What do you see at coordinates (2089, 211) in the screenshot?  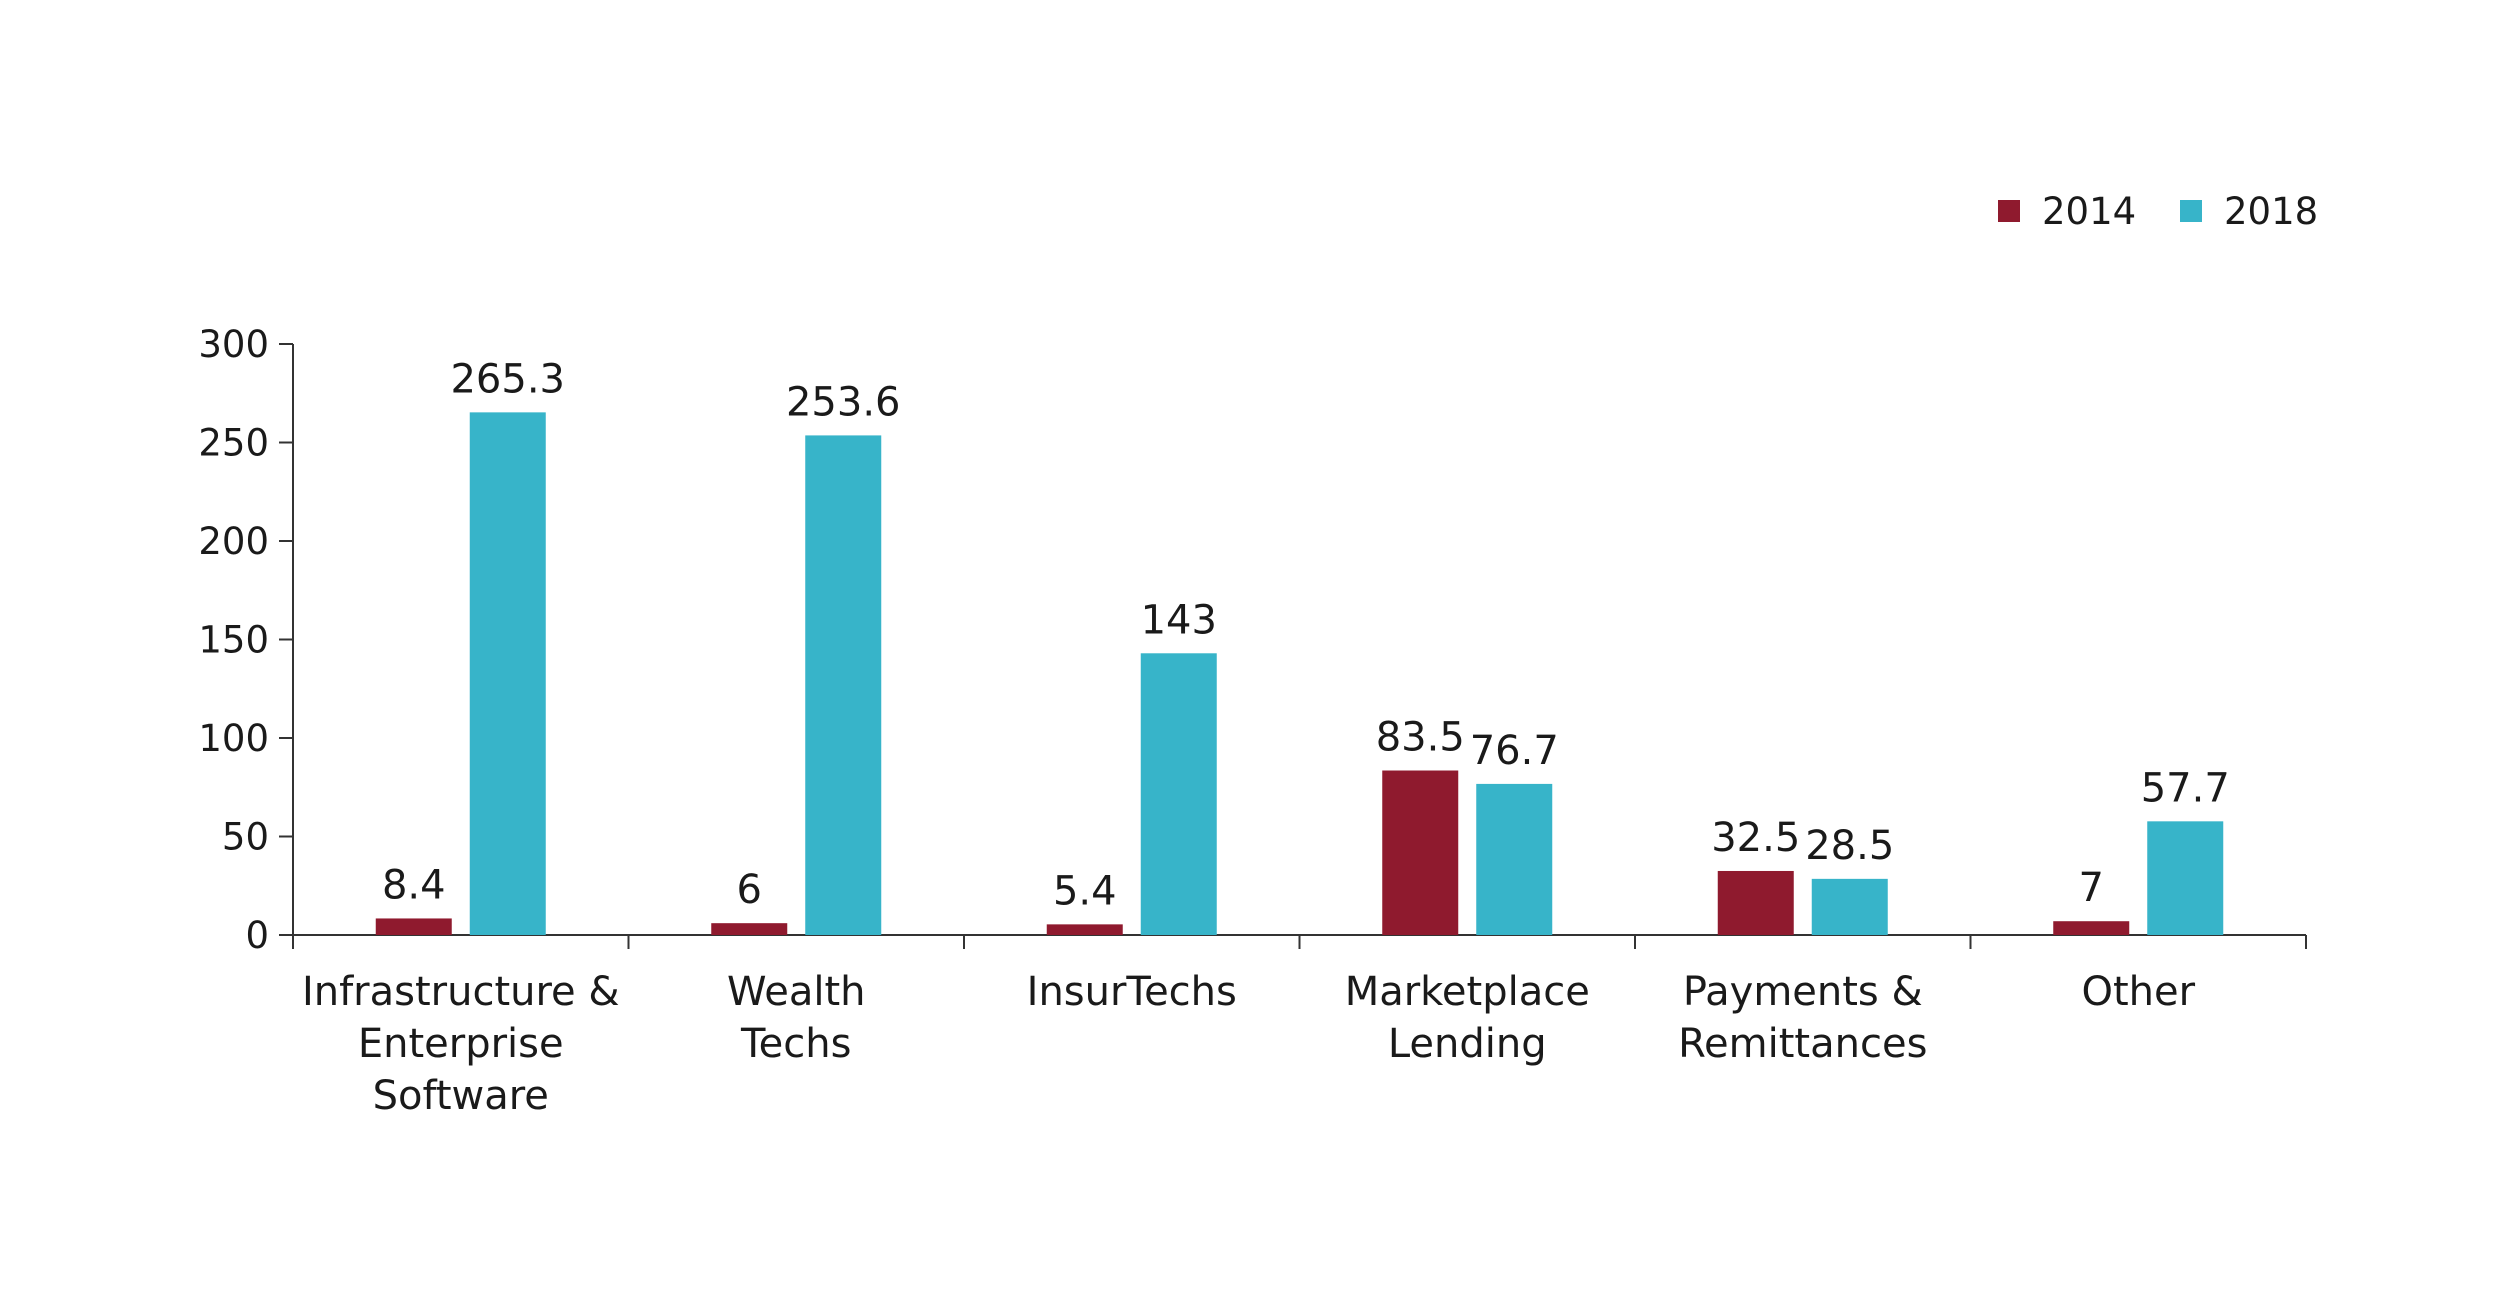 I see `legend-label-2014: 2014` at bounding box center [2089, 211].